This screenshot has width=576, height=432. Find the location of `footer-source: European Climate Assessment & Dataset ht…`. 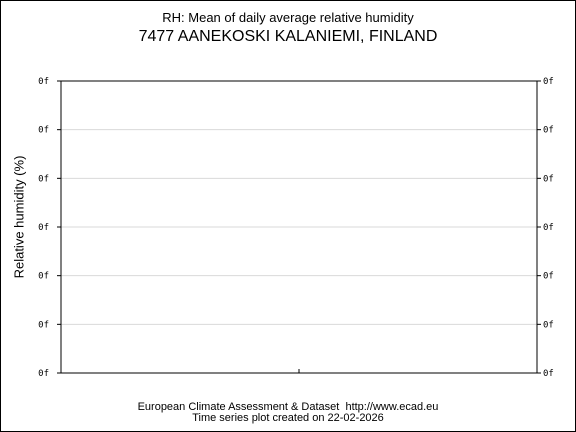

footer-source: European Climate Assessment & Dataset ht… is located at coordinates (288, 407).